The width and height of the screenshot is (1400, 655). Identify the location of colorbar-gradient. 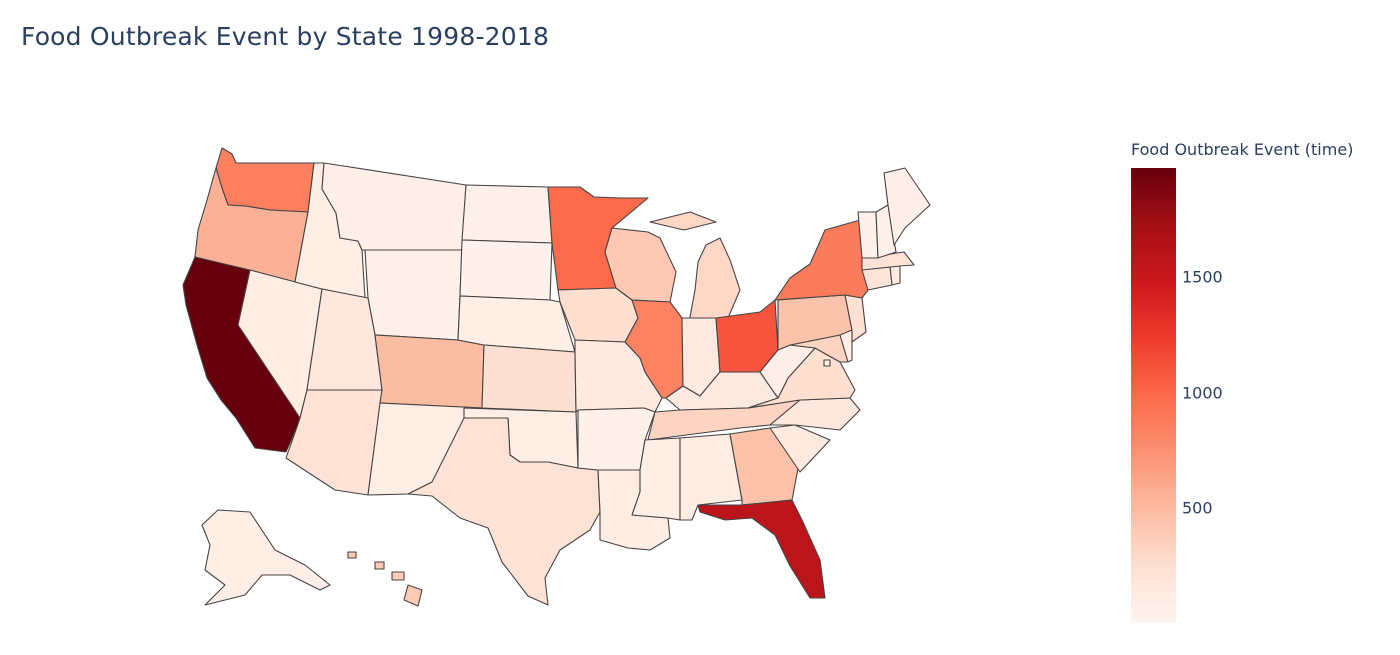
(1153, 395).